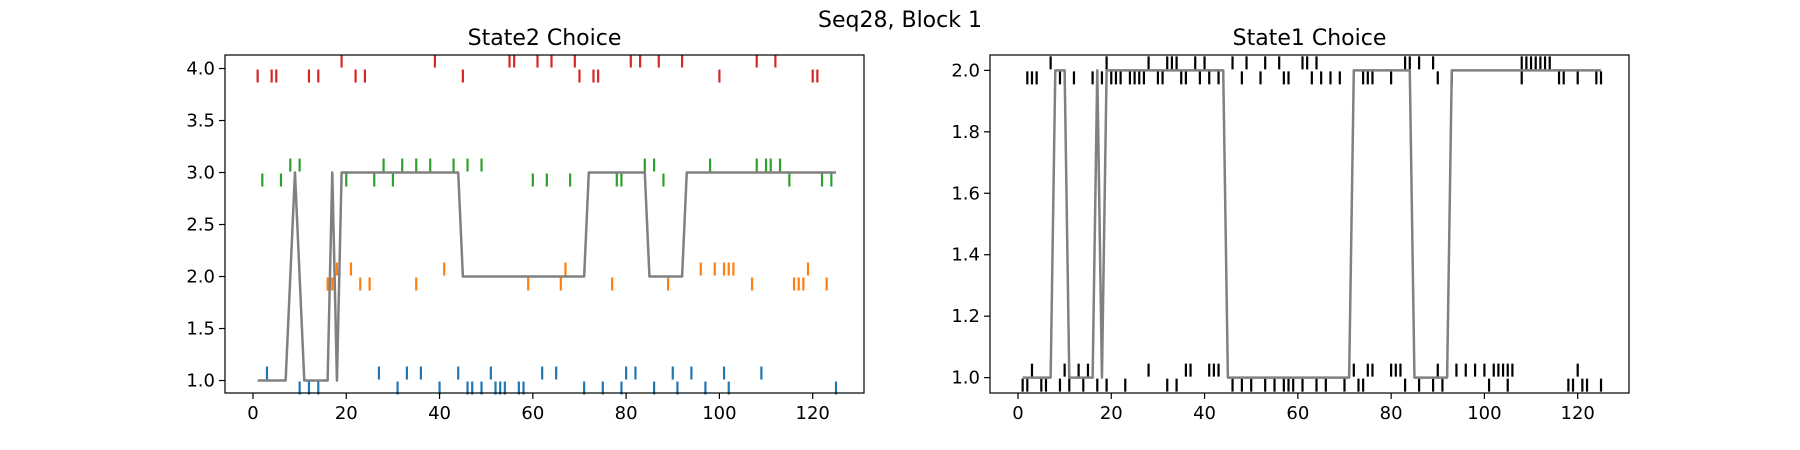  I want to click on plot-title: State2 Choice, so click(545, 38).